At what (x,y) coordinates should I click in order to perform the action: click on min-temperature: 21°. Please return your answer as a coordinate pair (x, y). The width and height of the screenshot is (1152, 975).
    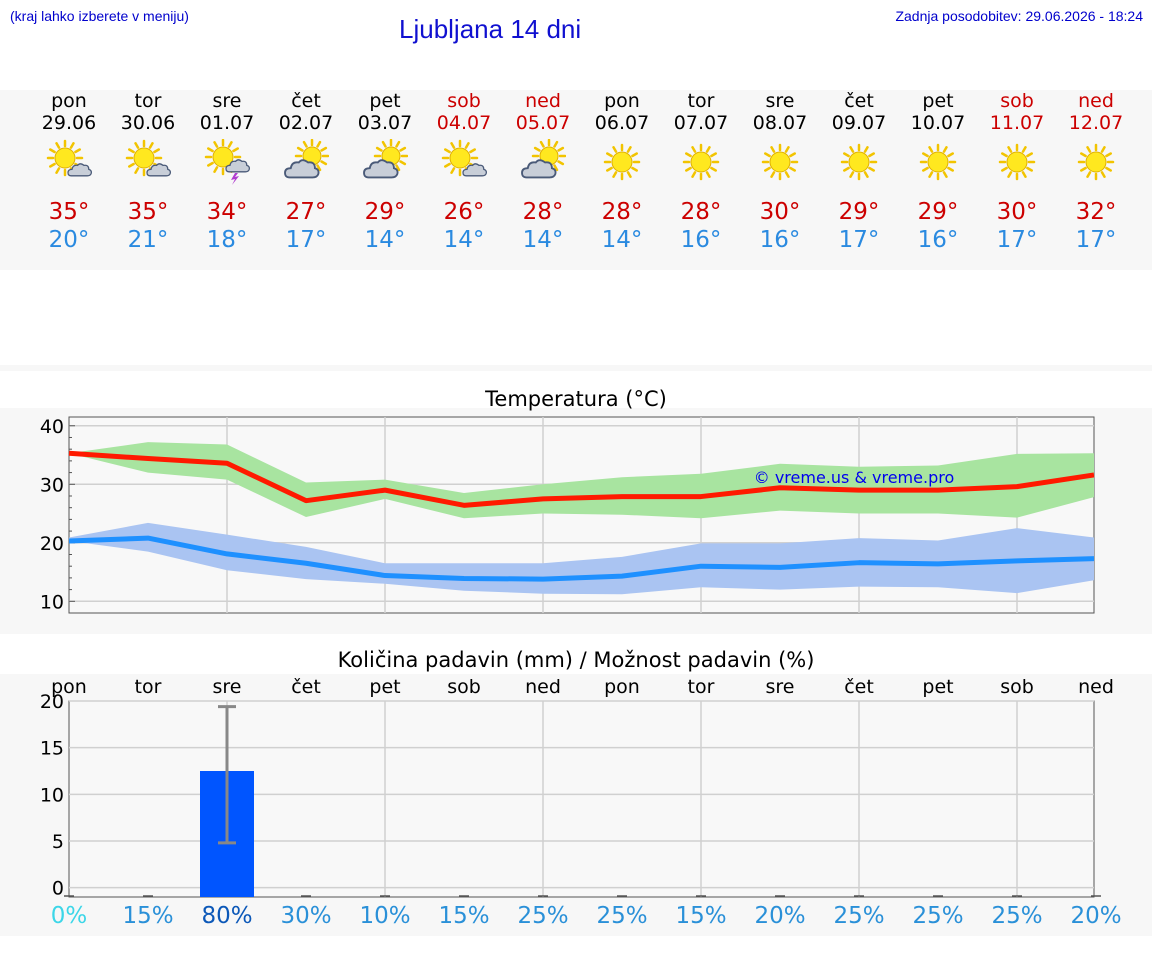
    Looking at the image, I should click on (148, 240).